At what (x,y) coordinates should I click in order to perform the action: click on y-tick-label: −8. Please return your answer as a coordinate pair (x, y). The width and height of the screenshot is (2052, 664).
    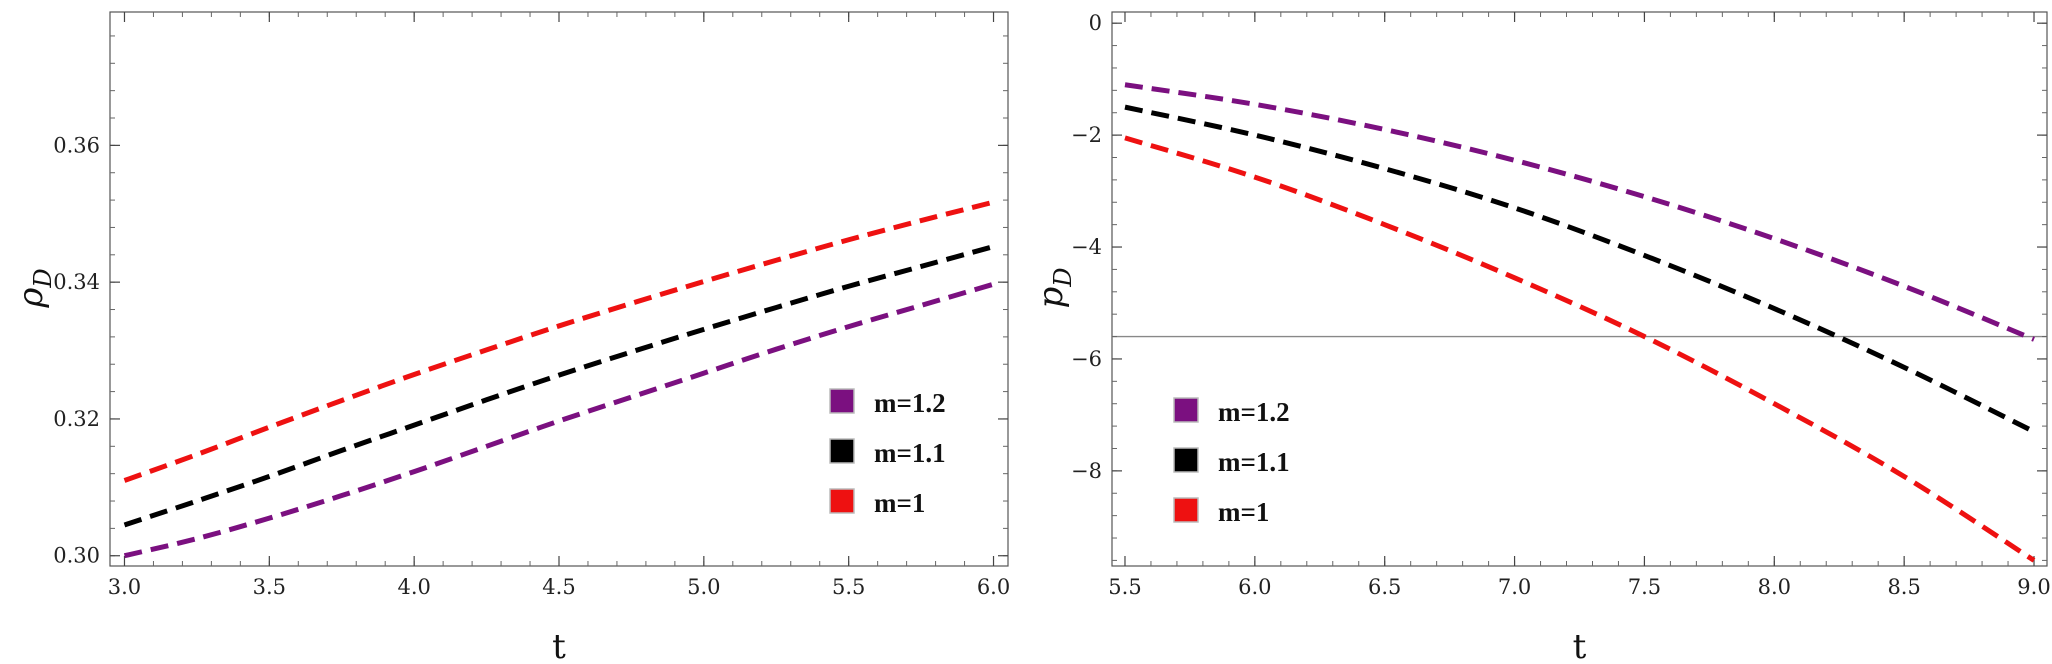
    Looking at the image, I should click on (1086, 471).